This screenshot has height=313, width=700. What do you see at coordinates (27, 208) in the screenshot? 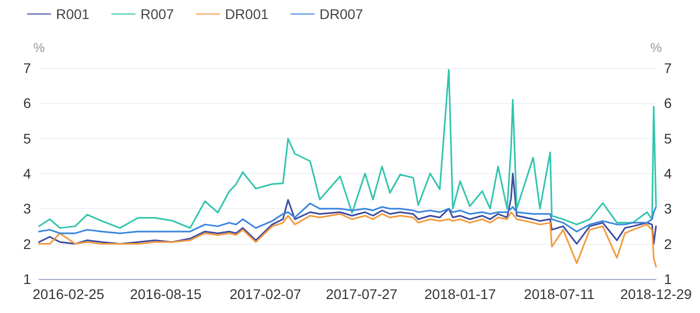
I see `y-tick-label: 3` at bounding box center [27, 208].